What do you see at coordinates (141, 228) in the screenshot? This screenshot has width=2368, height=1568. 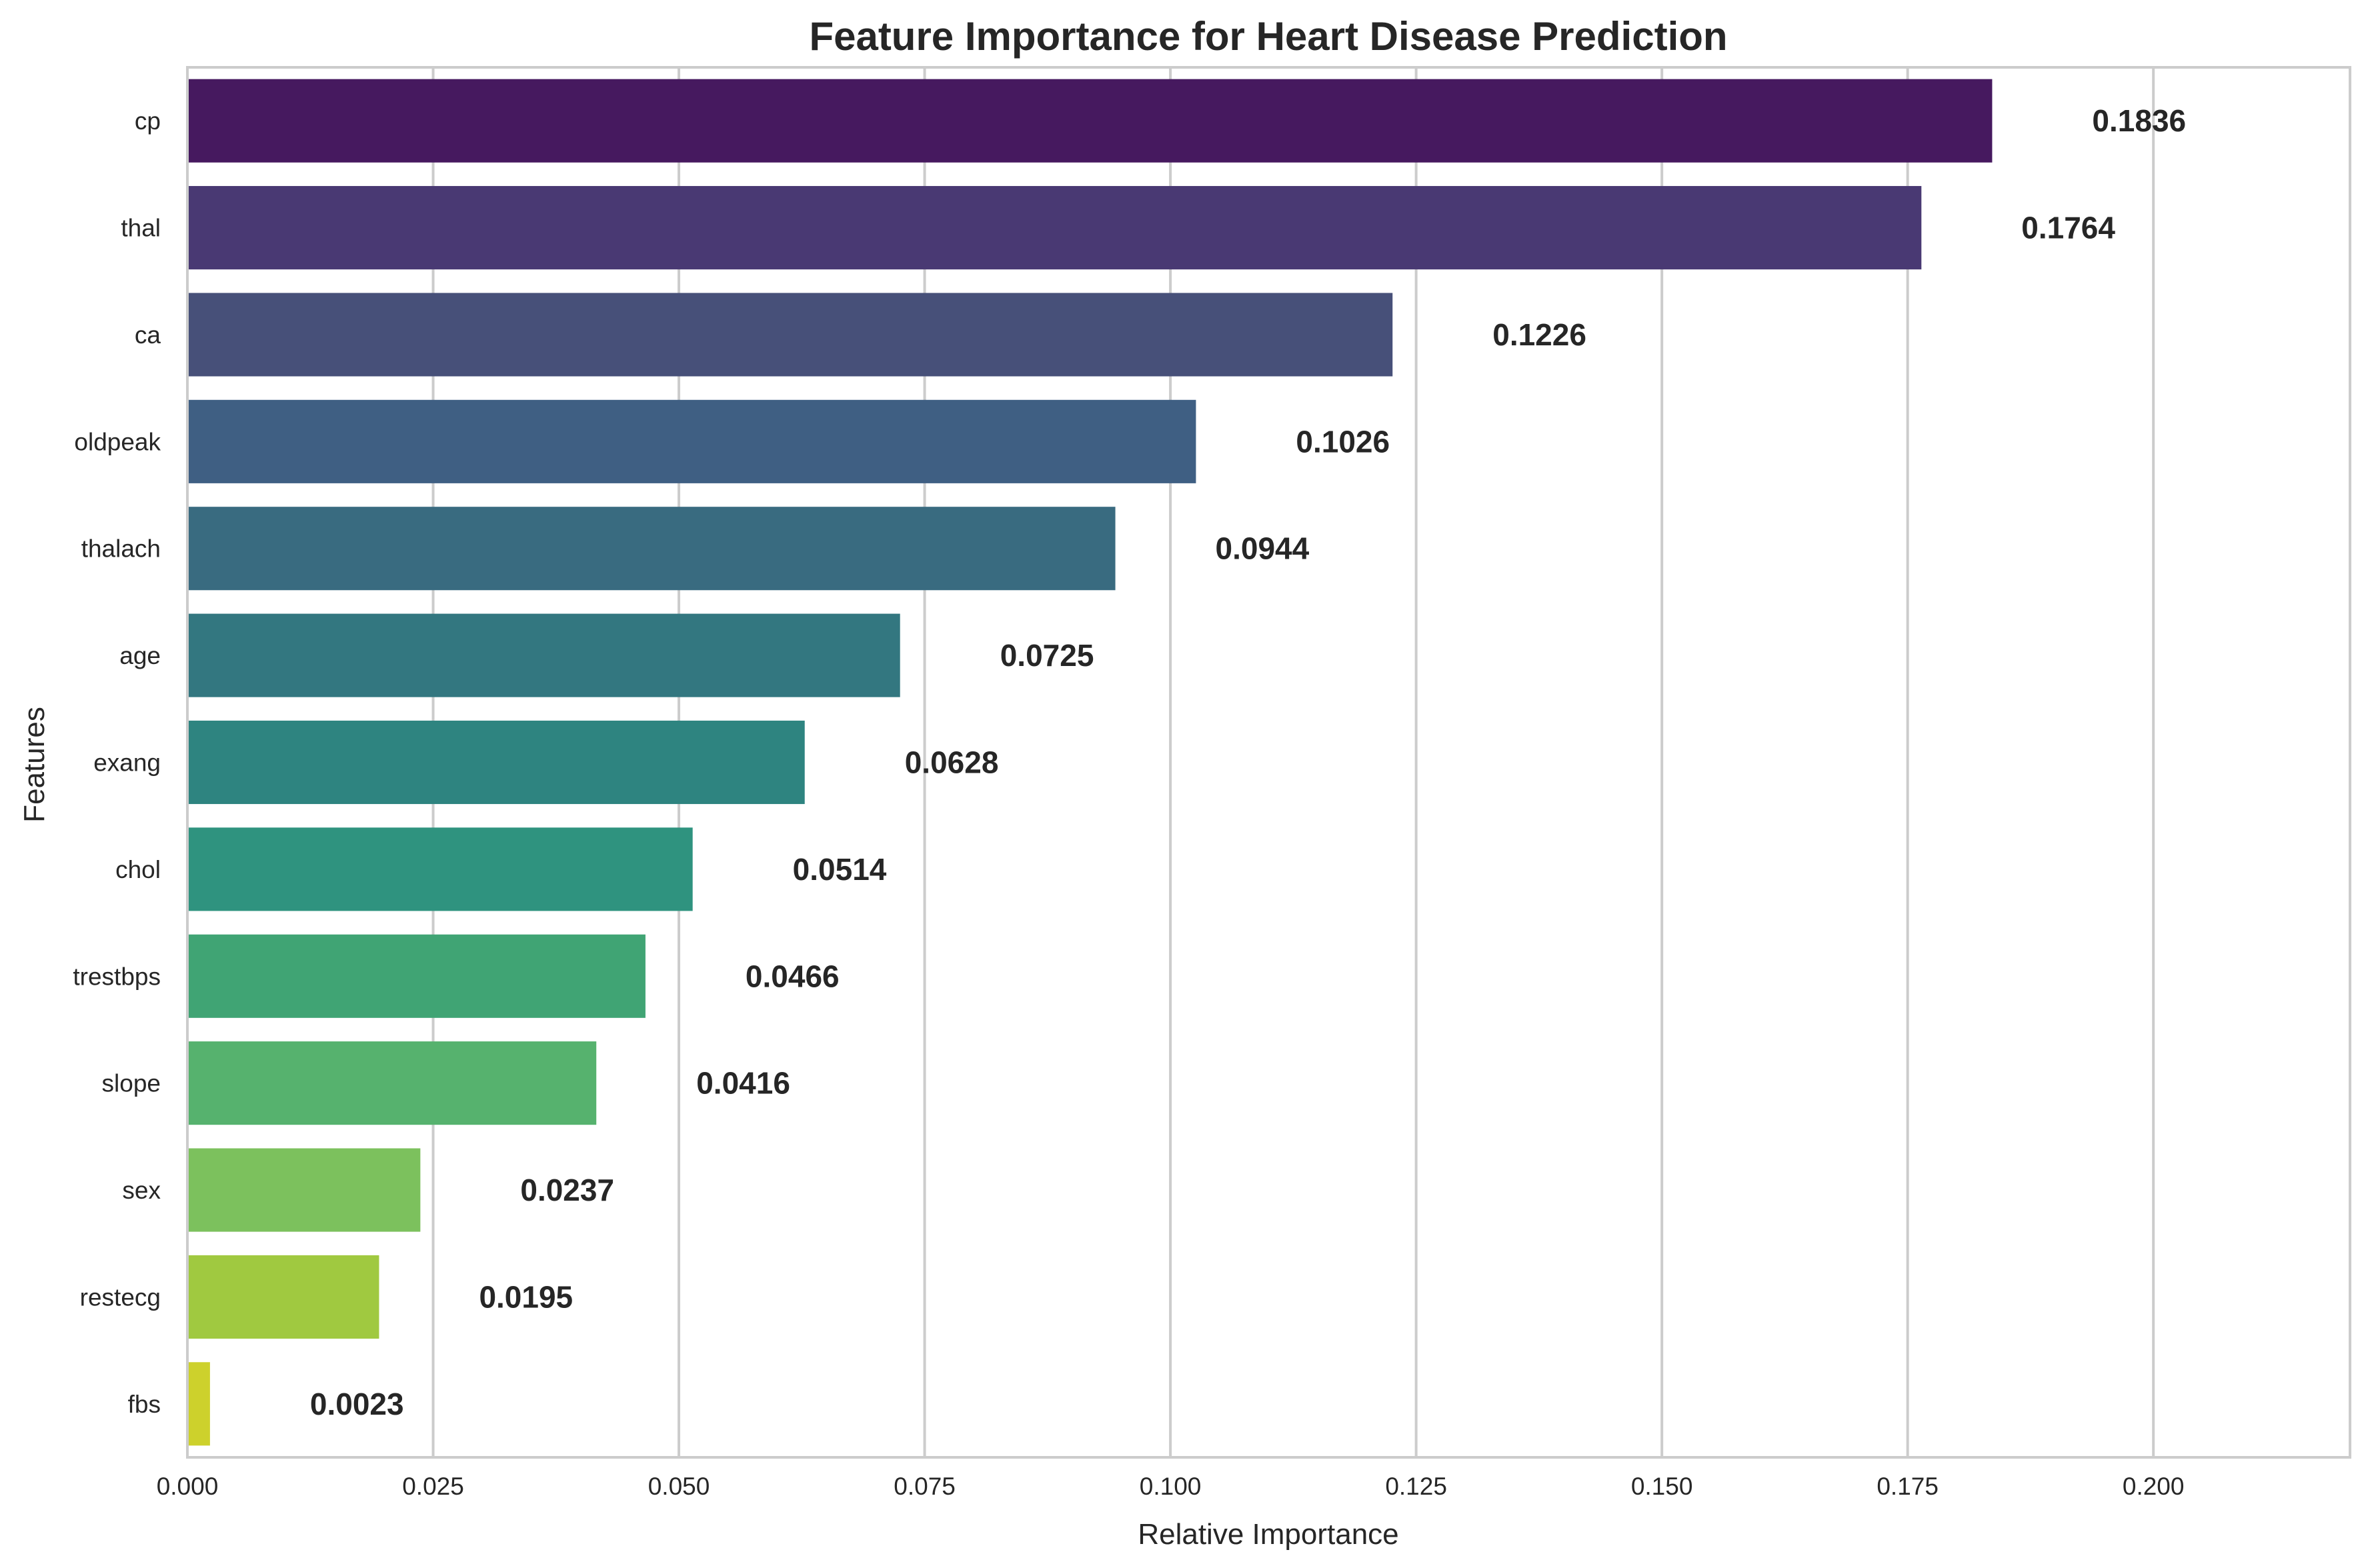 I see `y-tick-label: thal` at bounding box center [141, 228].